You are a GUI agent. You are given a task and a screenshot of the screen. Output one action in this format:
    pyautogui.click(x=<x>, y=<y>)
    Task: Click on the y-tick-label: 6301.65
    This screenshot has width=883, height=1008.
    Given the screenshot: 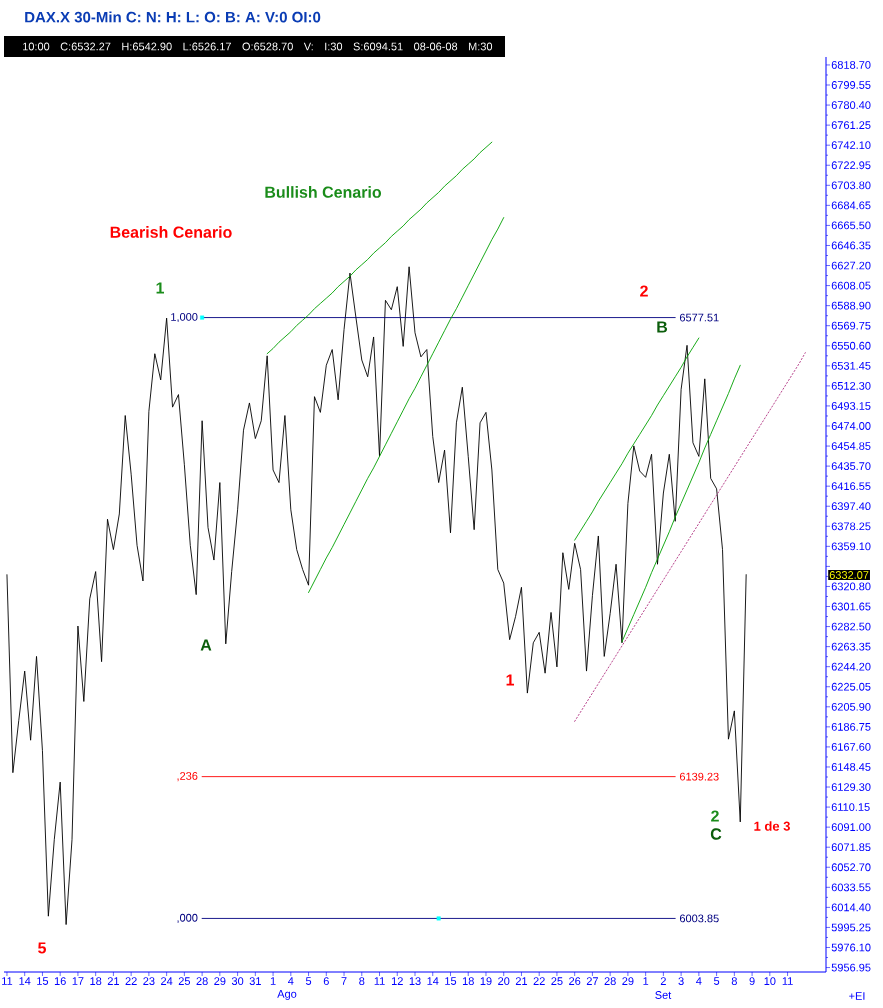 What is the action you would take?
    pyautogui.click(x=851, y=606)
    